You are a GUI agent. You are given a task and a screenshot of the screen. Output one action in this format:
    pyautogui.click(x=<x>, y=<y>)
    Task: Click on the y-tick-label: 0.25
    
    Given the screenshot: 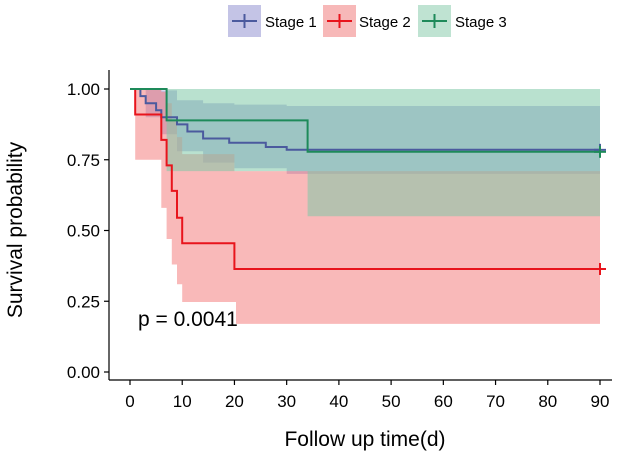 What is the action you would take?
    pyautogui.click(x=83, y=301)
    